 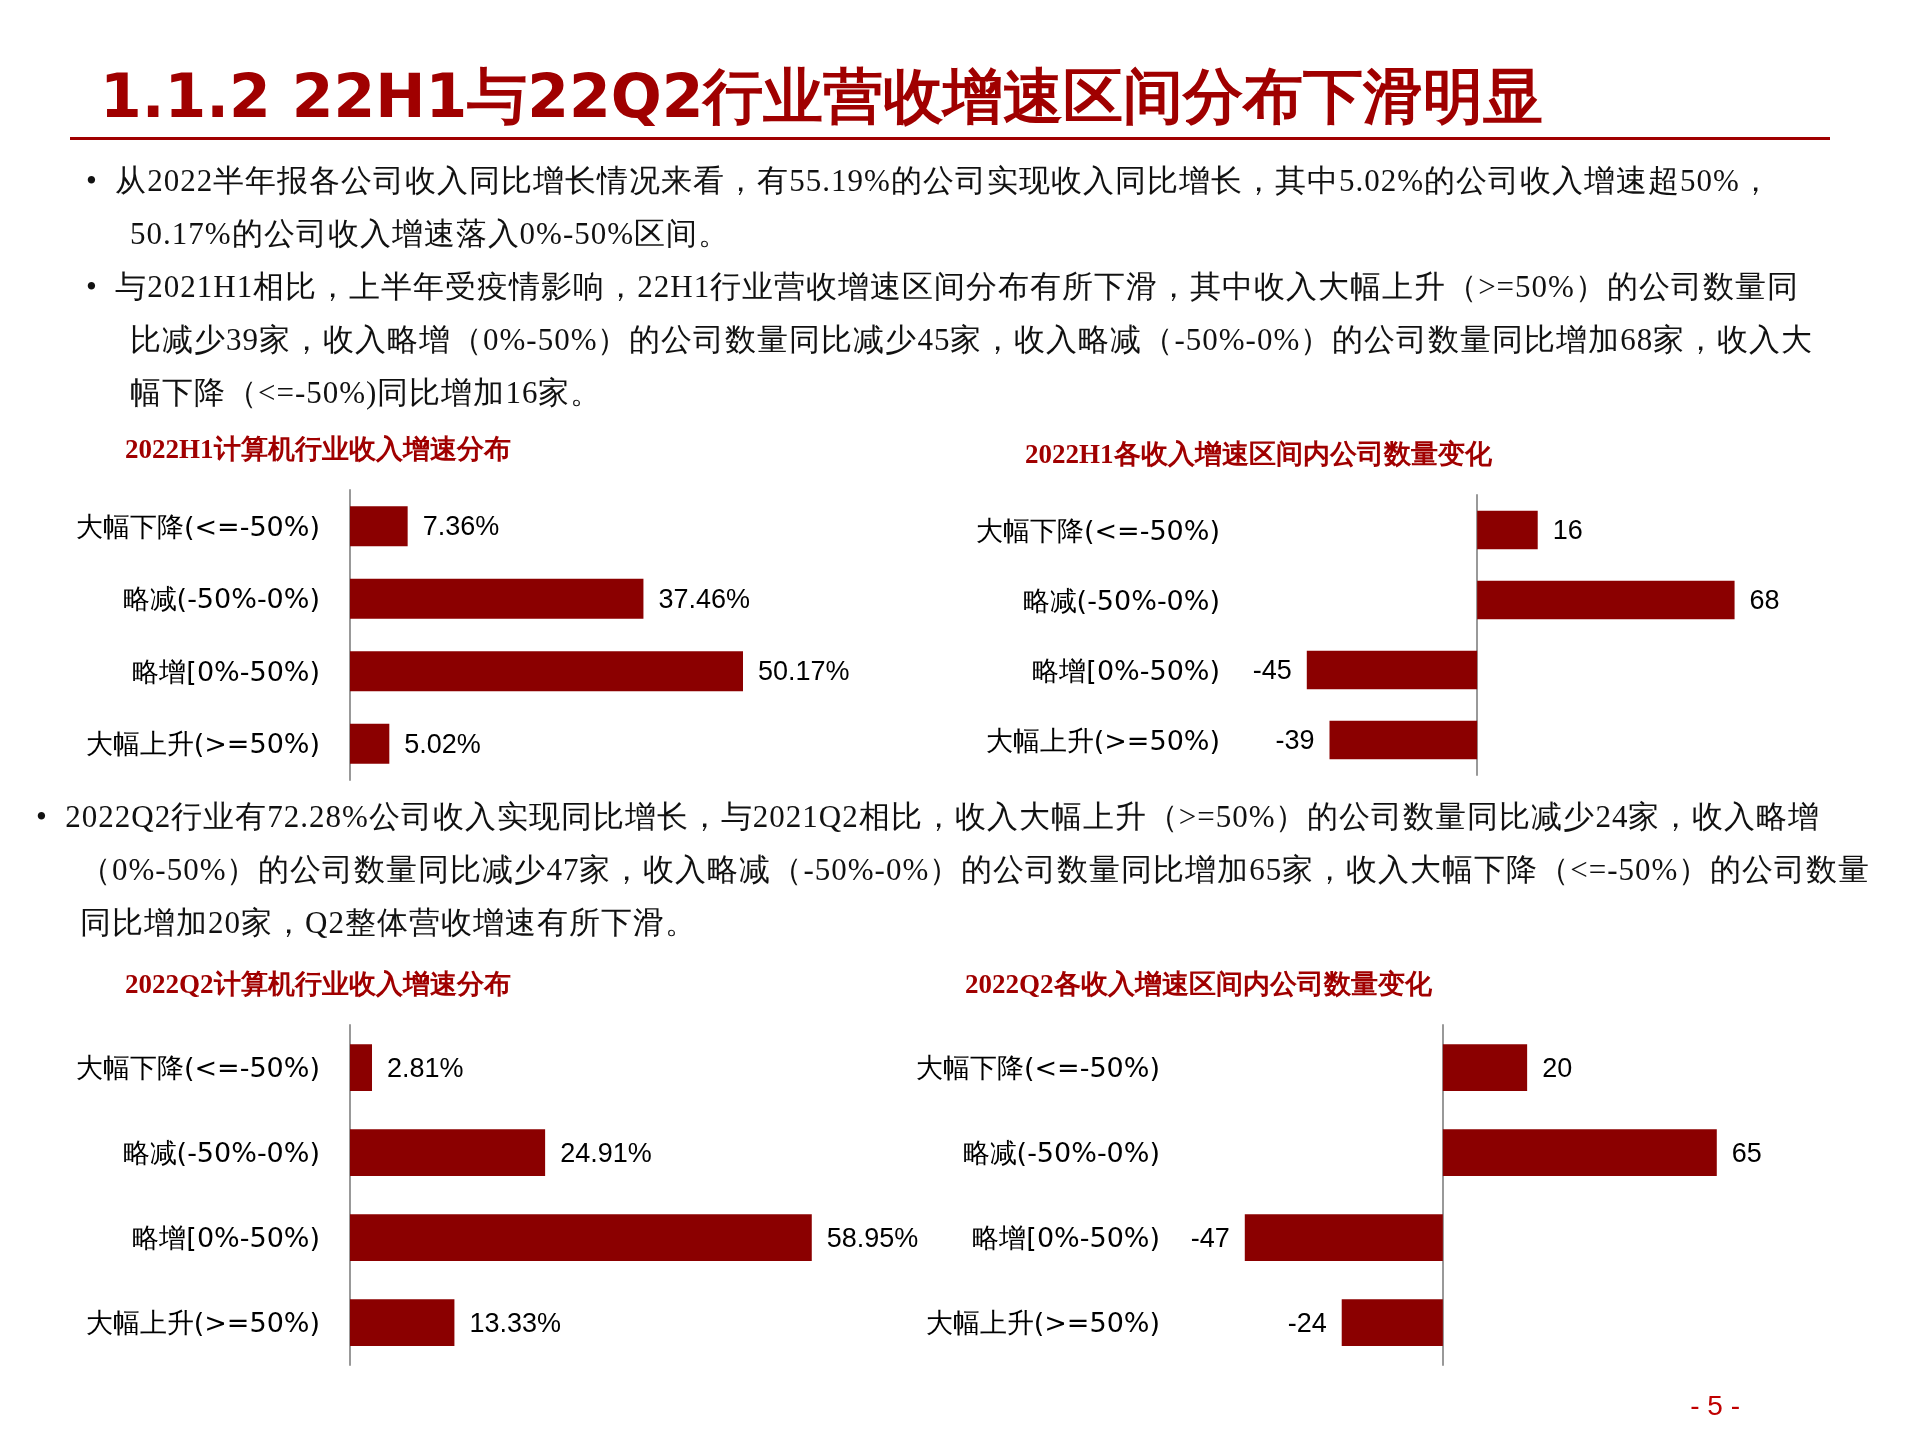 What do you see at coordinates (1557, 1067) in the screenshot?
I see `data-label: 20` at bounding box center [1557, 1067].